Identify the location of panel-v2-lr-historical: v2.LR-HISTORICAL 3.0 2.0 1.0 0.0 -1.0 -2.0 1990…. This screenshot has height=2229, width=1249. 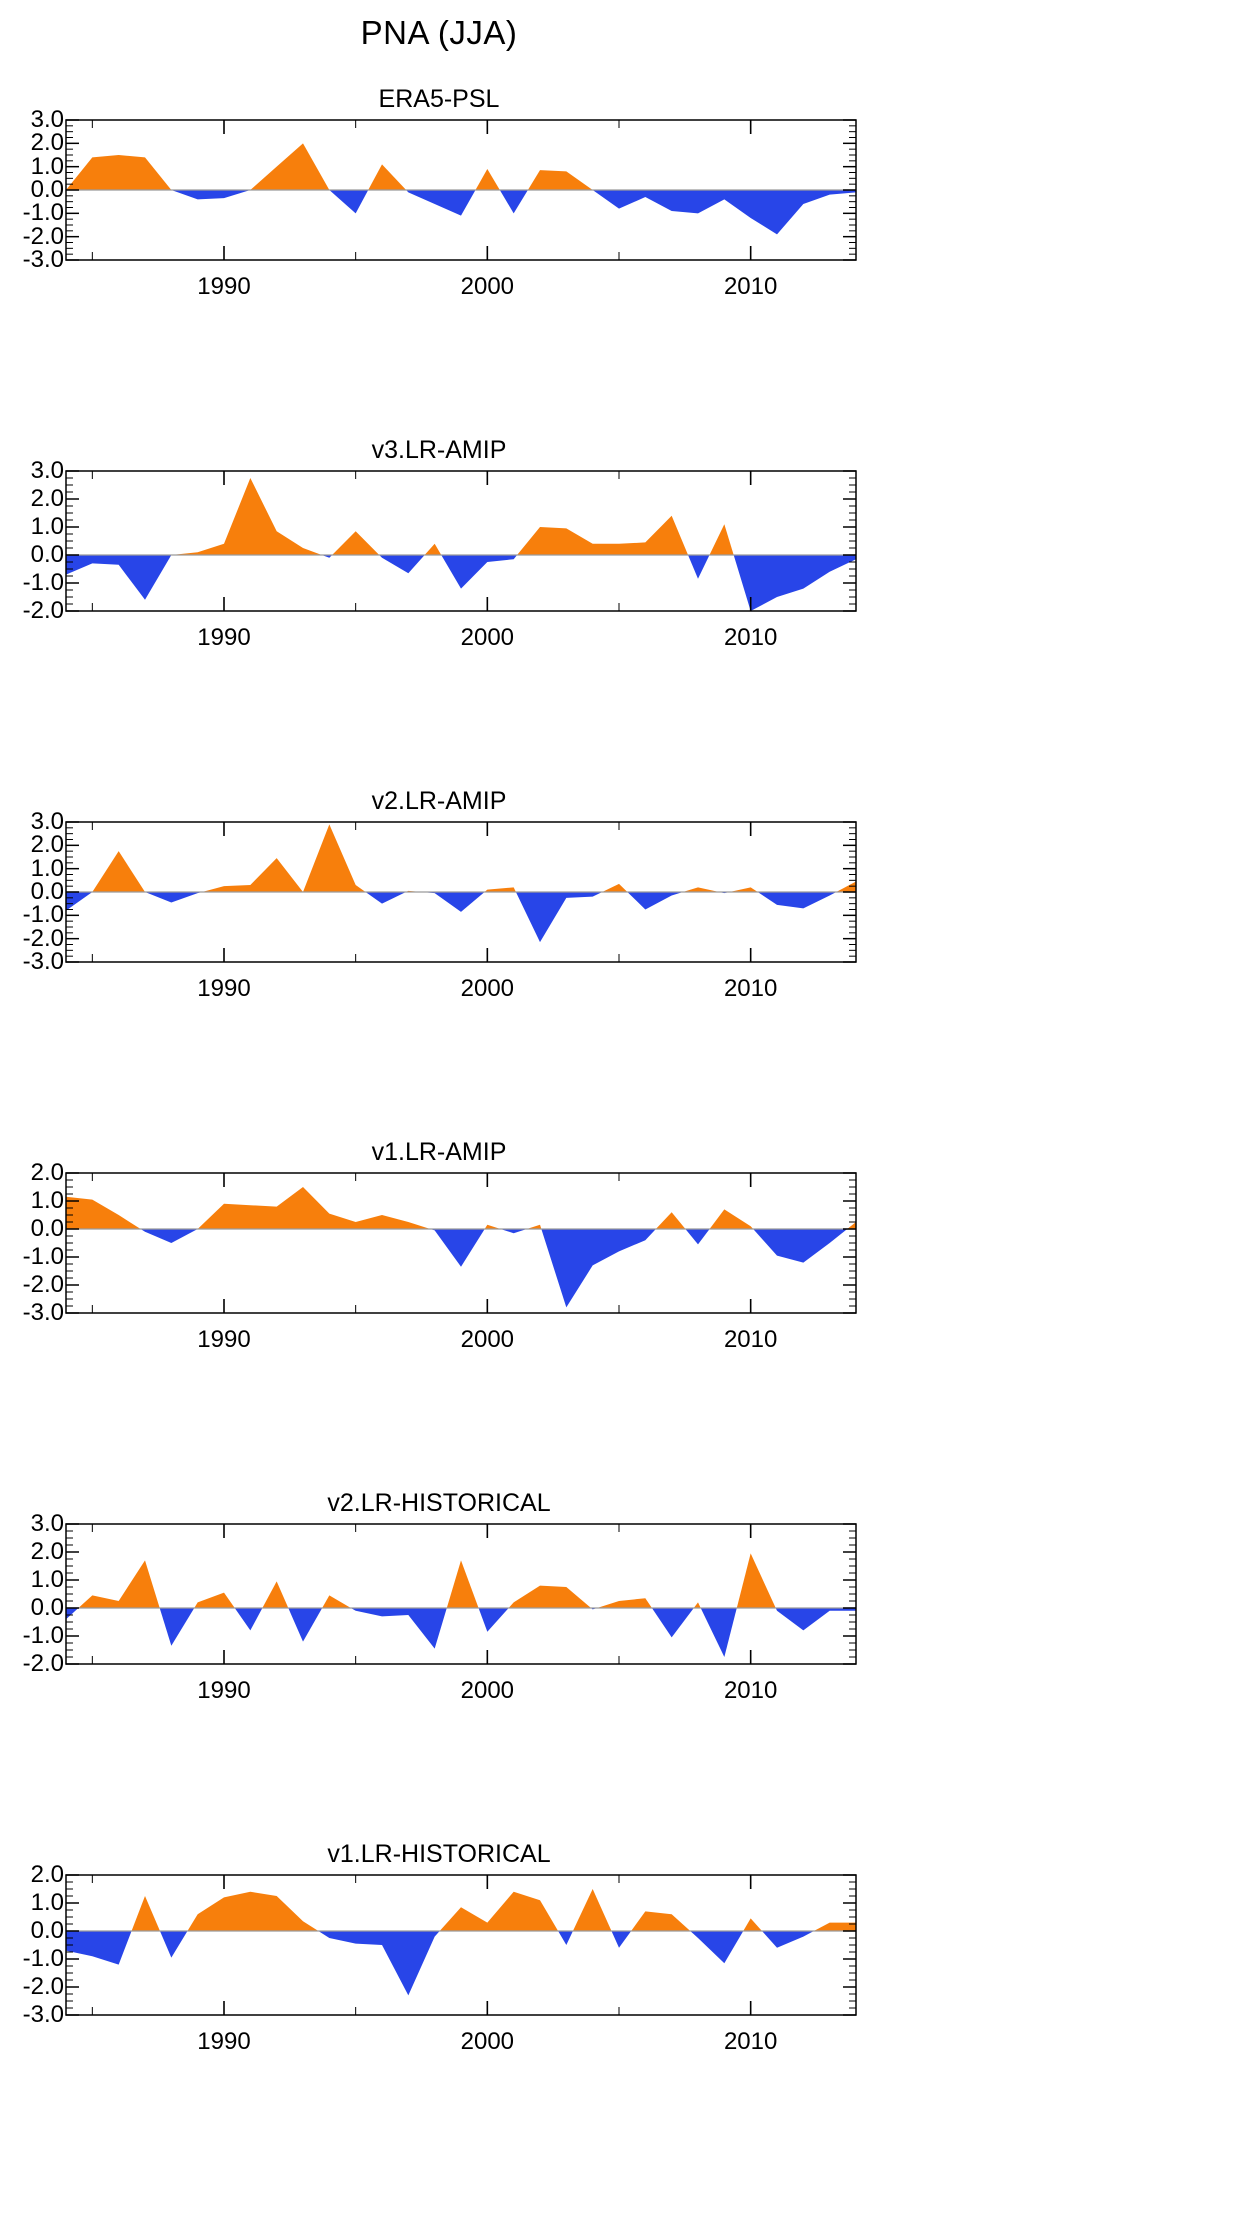
(624, 1599).